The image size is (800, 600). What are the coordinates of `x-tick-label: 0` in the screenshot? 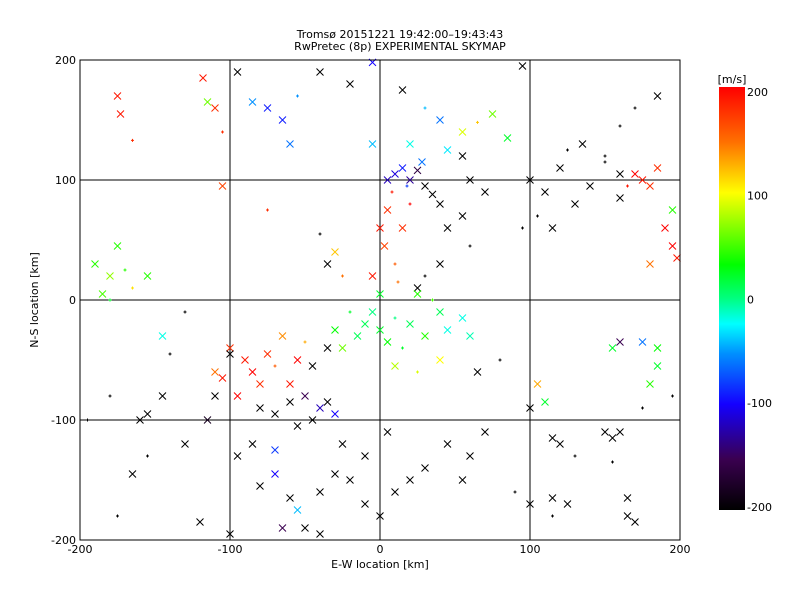 It's located at (380, 549).